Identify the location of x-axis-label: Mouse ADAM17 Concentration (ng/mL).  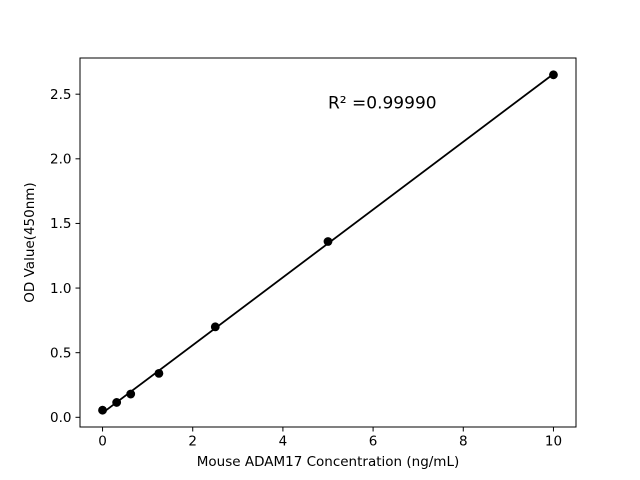
(328, 462).